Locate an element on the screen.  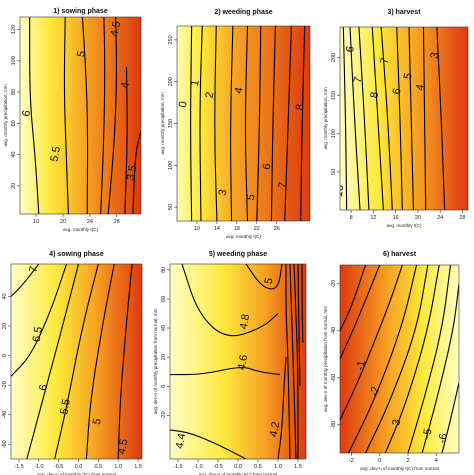
contour-label: 7 is located at coordinates (384, 61).